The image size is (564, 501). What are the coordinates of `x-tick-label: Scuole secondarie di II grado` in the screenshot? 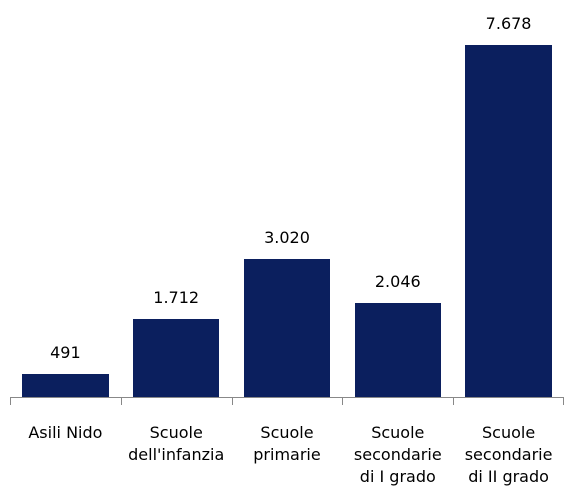 It's located at (508, 454).